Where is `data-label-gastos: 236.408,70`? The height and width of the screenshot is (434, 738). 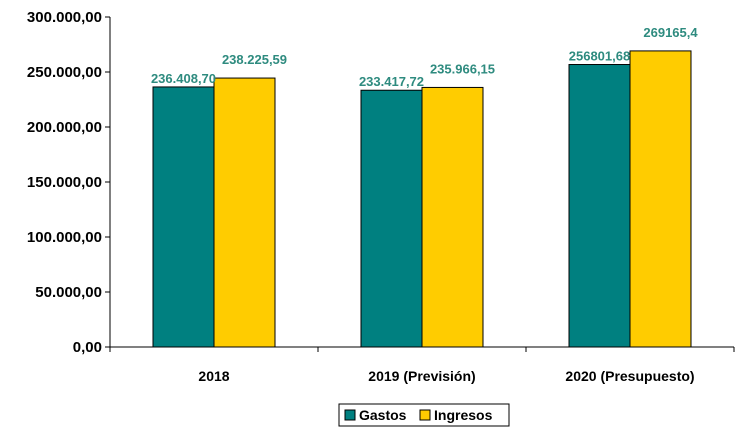 data-label-gastos: 236.408,70 is located at coordinates (183, 78).